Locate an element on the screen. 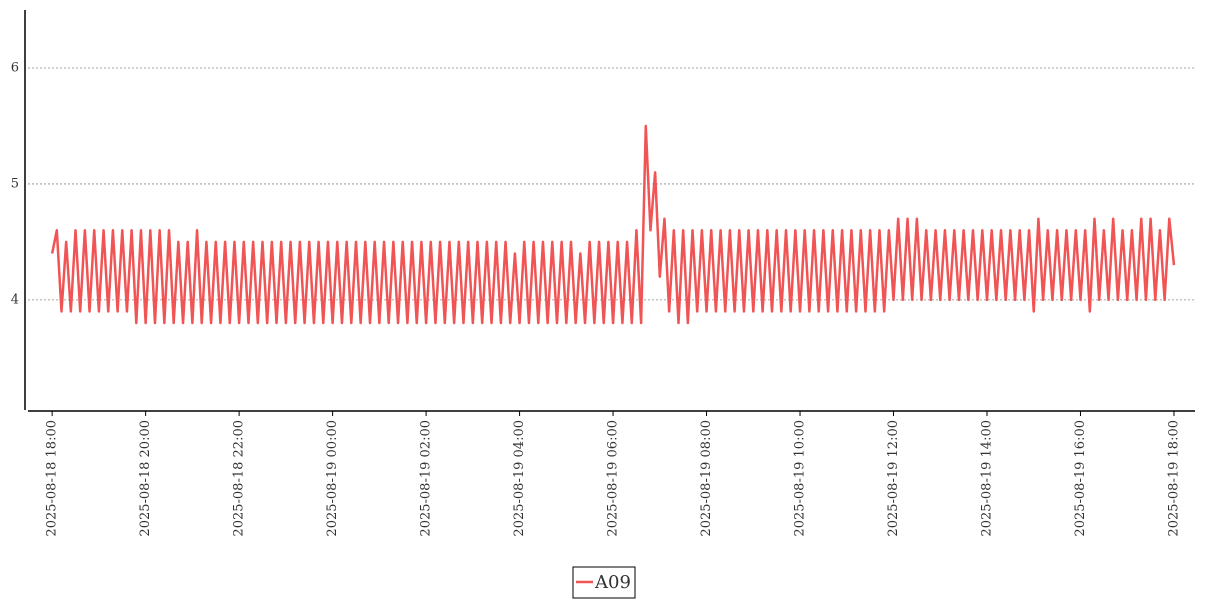 Image resolution: width=1207 pixels, height=600 pixels. x-tick-label: 2025-08-18 22:00 is located at coordinates (239, 478).